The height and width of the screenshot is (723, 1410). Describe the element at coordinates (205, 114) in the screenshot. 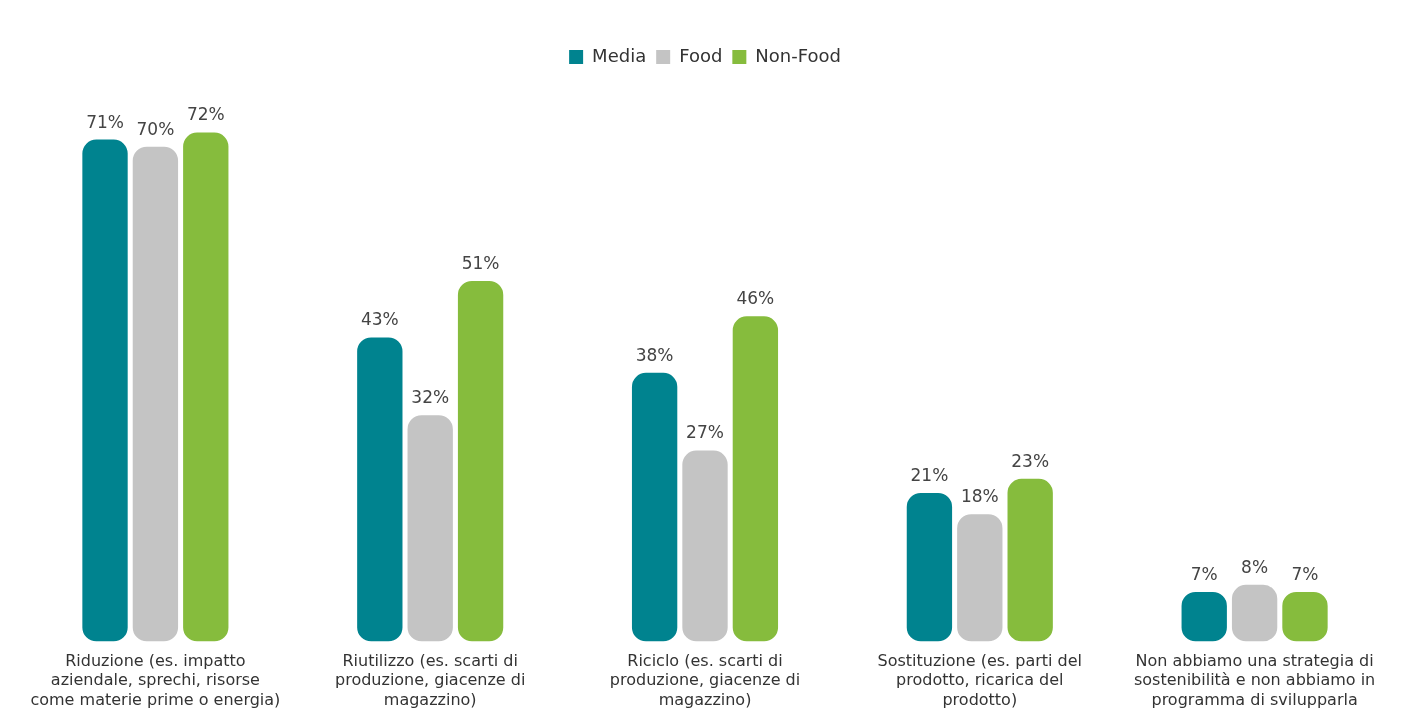

I see `data-label: 72%` at that location.